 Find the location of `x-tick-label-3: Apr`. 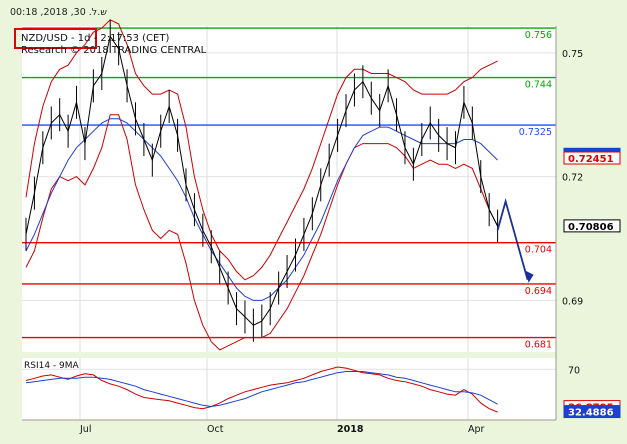

x-tick-label-3: Apr is located at coordinates (476, 429).